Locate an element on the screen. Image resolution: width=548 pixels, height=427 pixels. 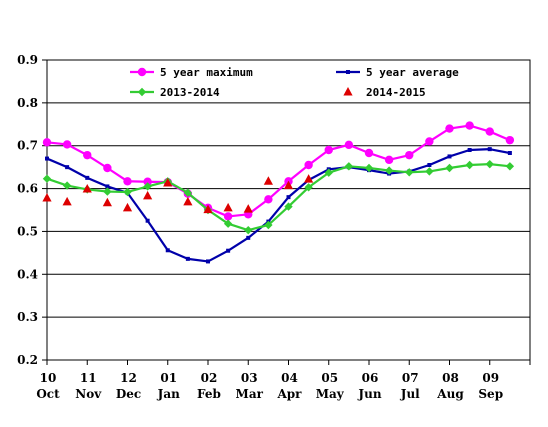
x-tick-month: Dec is located at coordinates (128, 394).